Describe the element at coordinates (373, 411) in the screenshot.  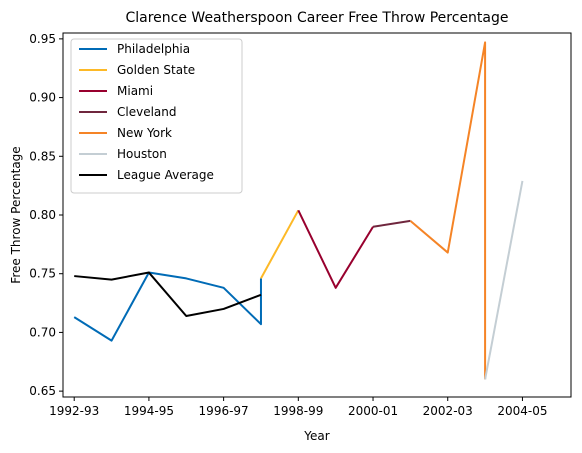
I see `x-tick-label-4: 2000-01` at that location.